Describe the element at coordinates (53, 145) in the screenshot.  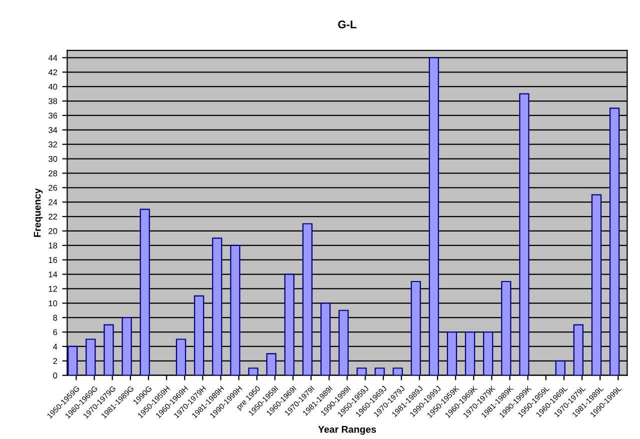
I see `y-tick-label: 32` at that location.